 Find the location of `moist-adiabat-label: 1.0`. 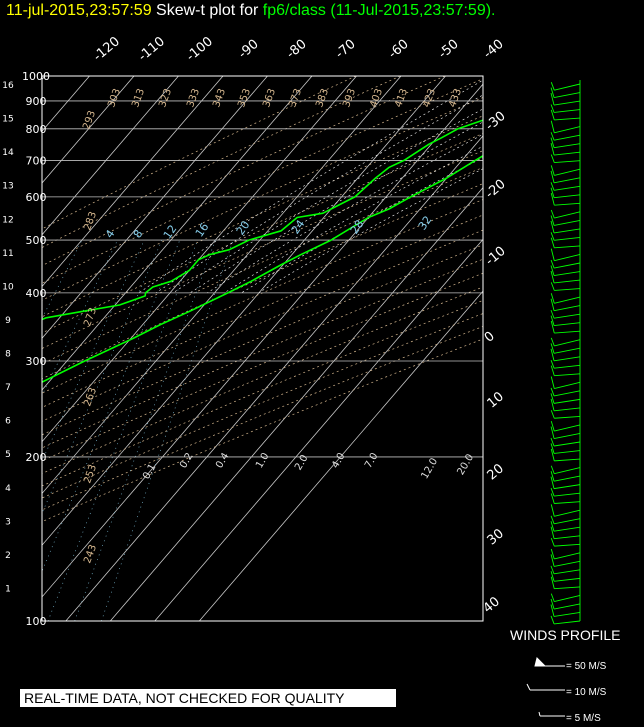

moist-adiabat-label: 1.0 is located at coordinates (262, 460).